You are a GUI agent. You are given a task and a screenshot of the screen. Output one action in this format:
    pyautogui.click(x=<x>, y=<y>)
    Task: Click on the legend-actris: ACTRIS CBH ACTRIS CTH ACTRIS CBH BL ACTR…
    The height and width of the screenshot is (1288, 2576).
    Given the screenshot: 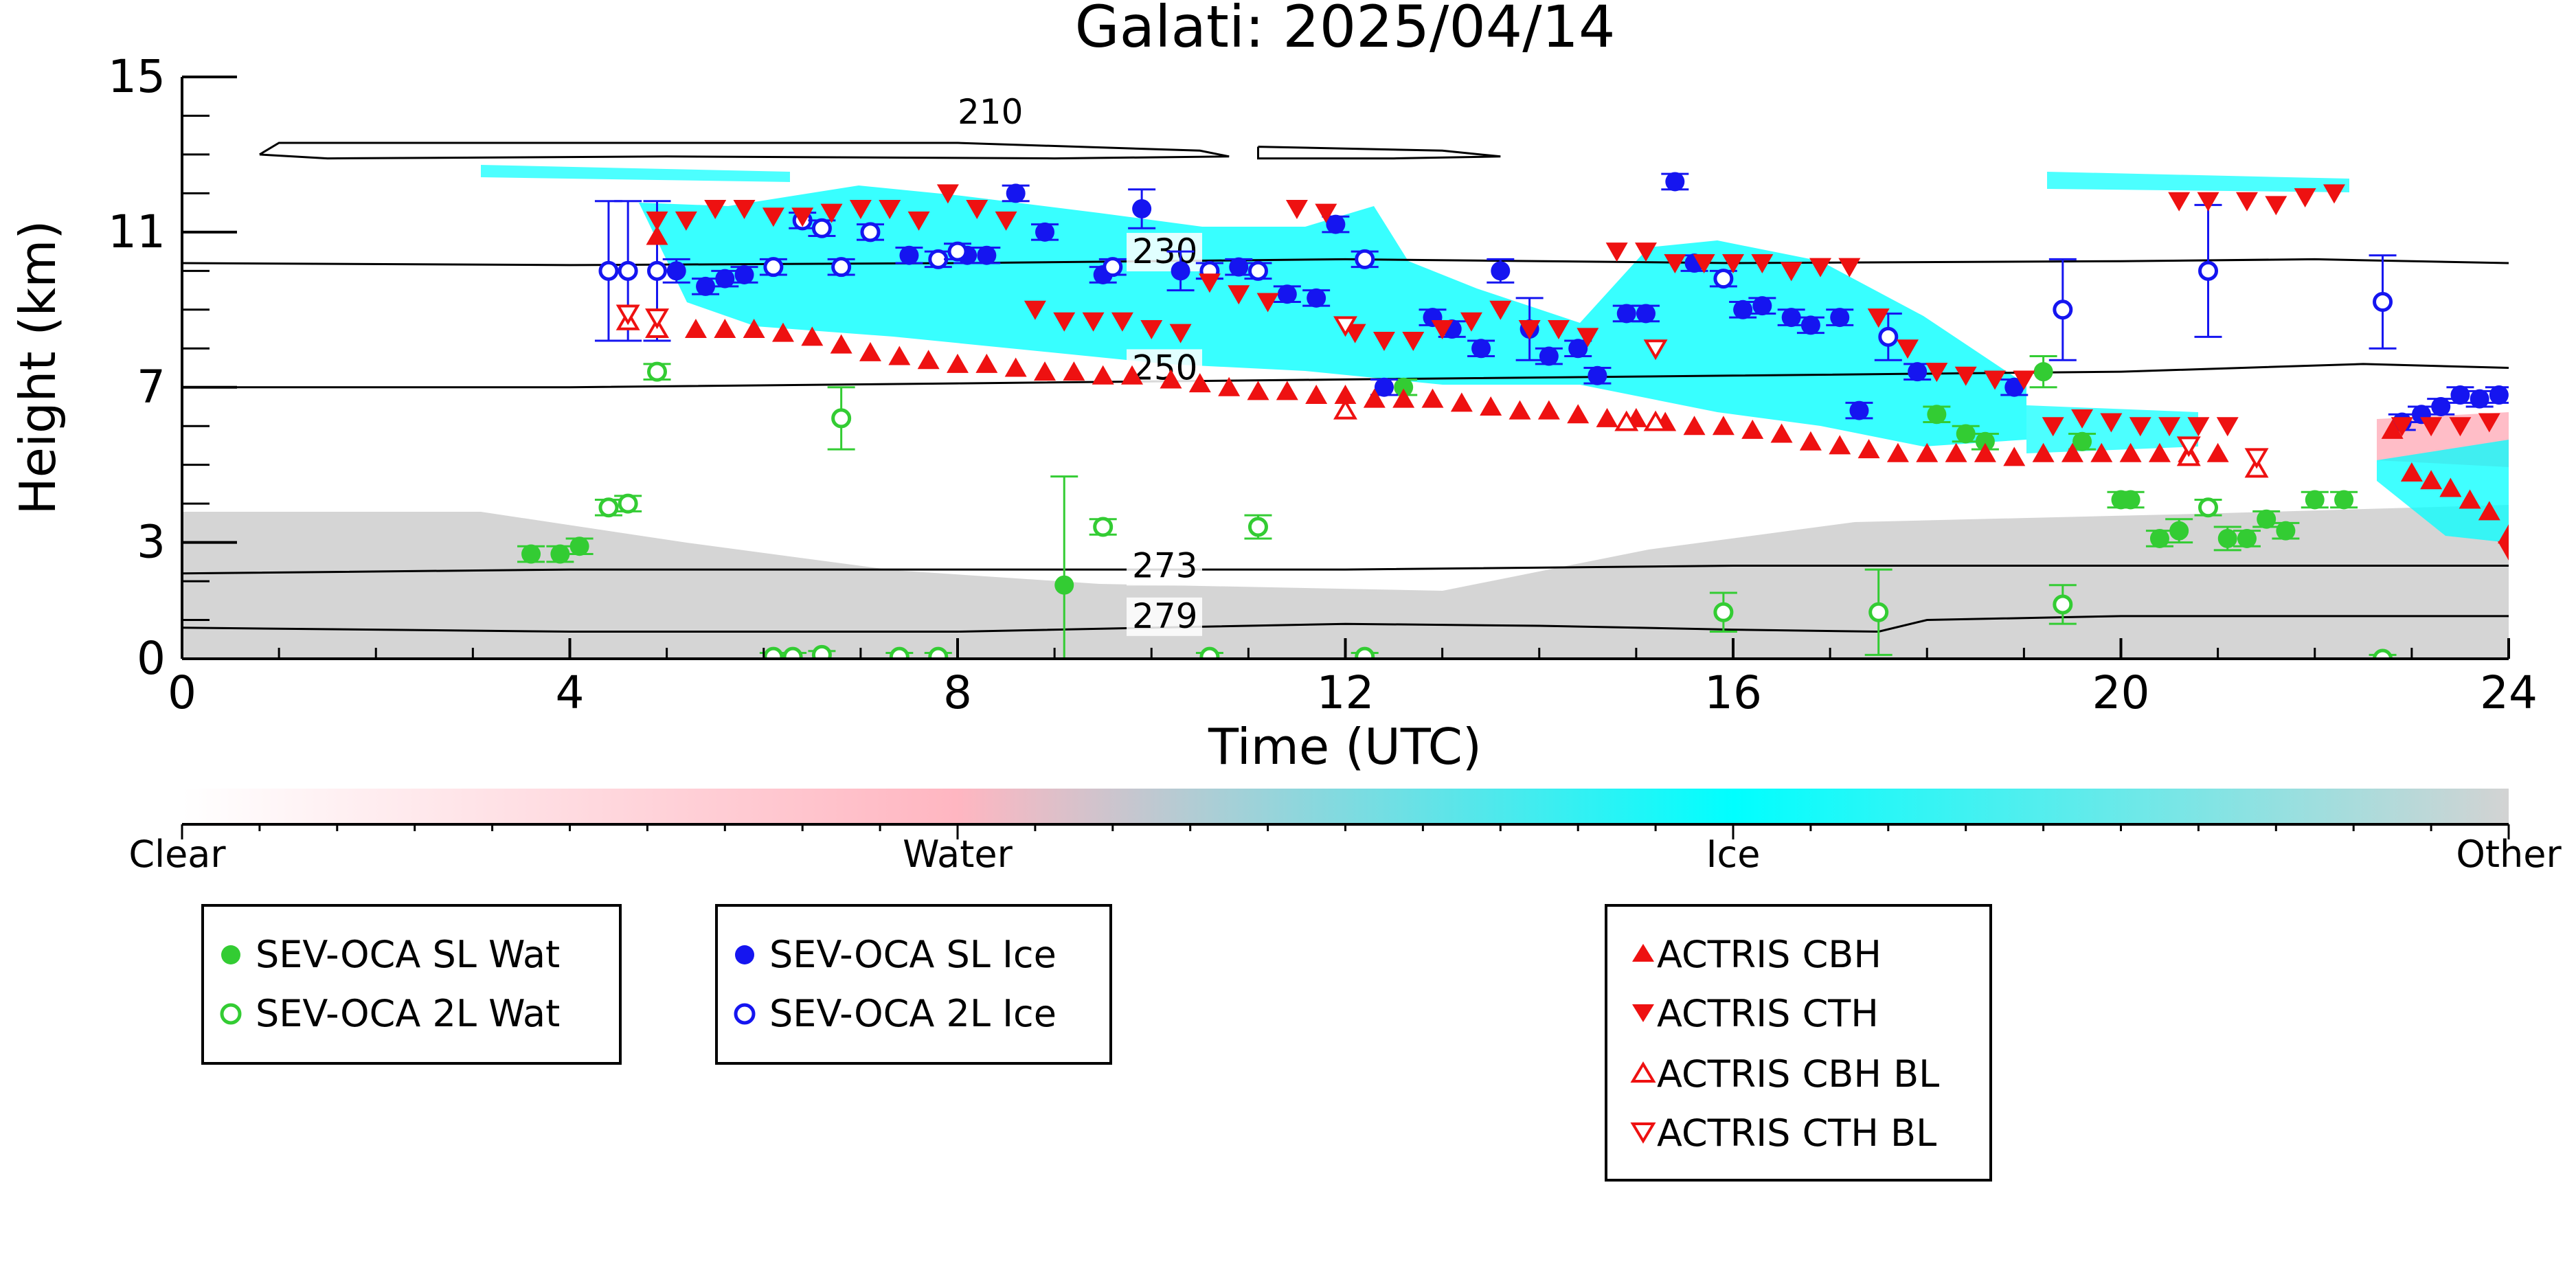 What is the action you would take?
    pyautogui.click(x=1798, y=1043)
    